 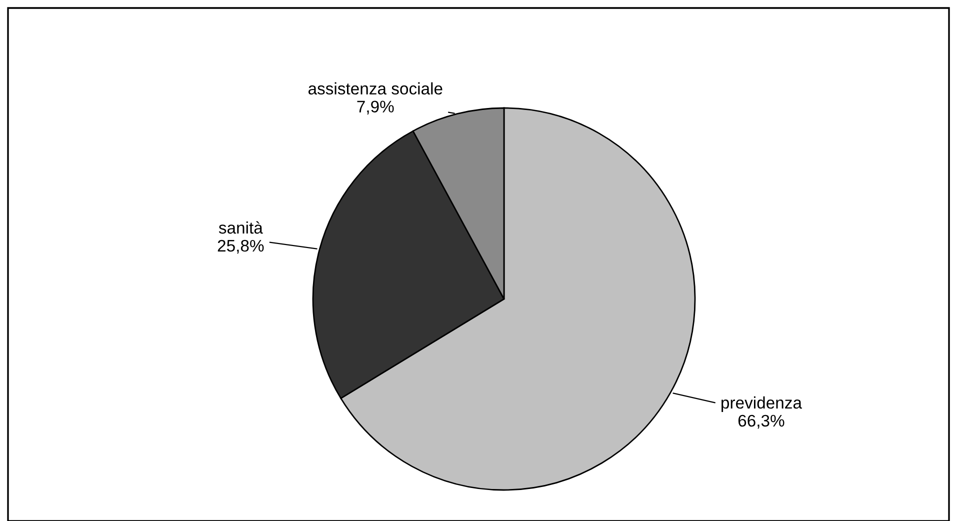 What do you see at coordinates (240, 227) in the screenshot?
I see `slice-label: sanità` at bounding box center [240, 227].